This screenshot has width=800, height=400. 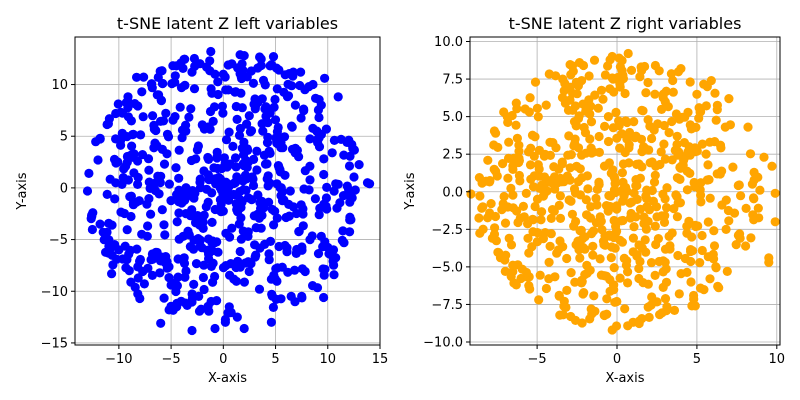 What do you see at coordinates (22, 191) in the screenshot?
I see `y-axis-label: Y-axis` at bounding box center [22, 191].